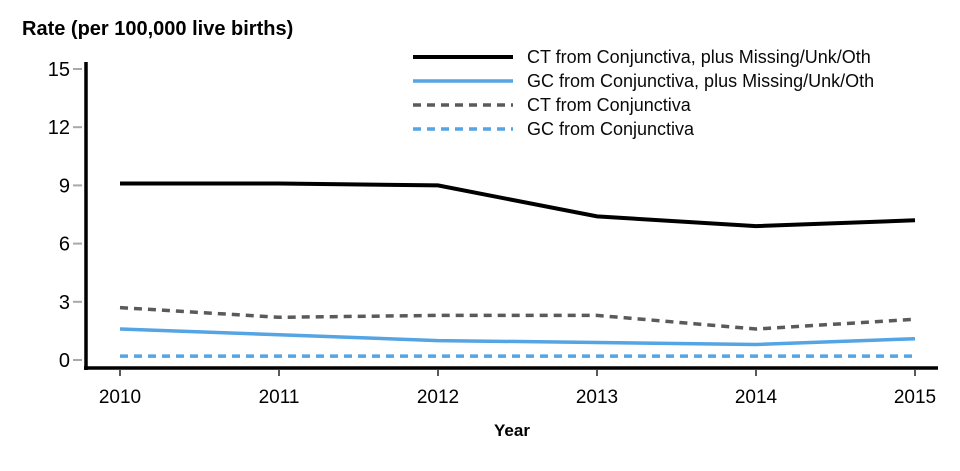 This screenshot has height=471, width=960. What do you see at coordinates (64, 245) in the screenshot?
I see `y-tick-label: 6` at bounding box center [64, 245].